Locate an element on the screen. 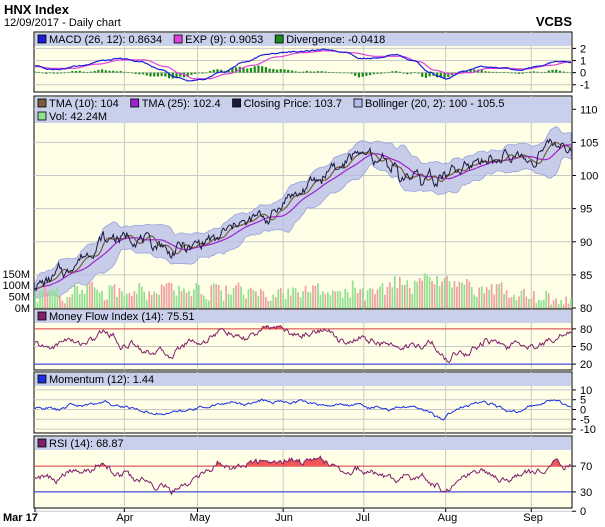  volume-tick-label-0M: 0M is located at coordinates (22, 309).